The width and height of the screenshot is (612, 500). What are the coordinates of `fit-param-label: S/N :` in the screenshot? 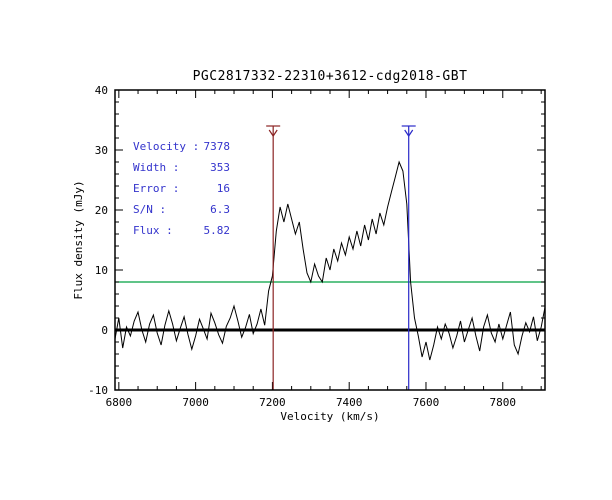 It's located at (150, 209).